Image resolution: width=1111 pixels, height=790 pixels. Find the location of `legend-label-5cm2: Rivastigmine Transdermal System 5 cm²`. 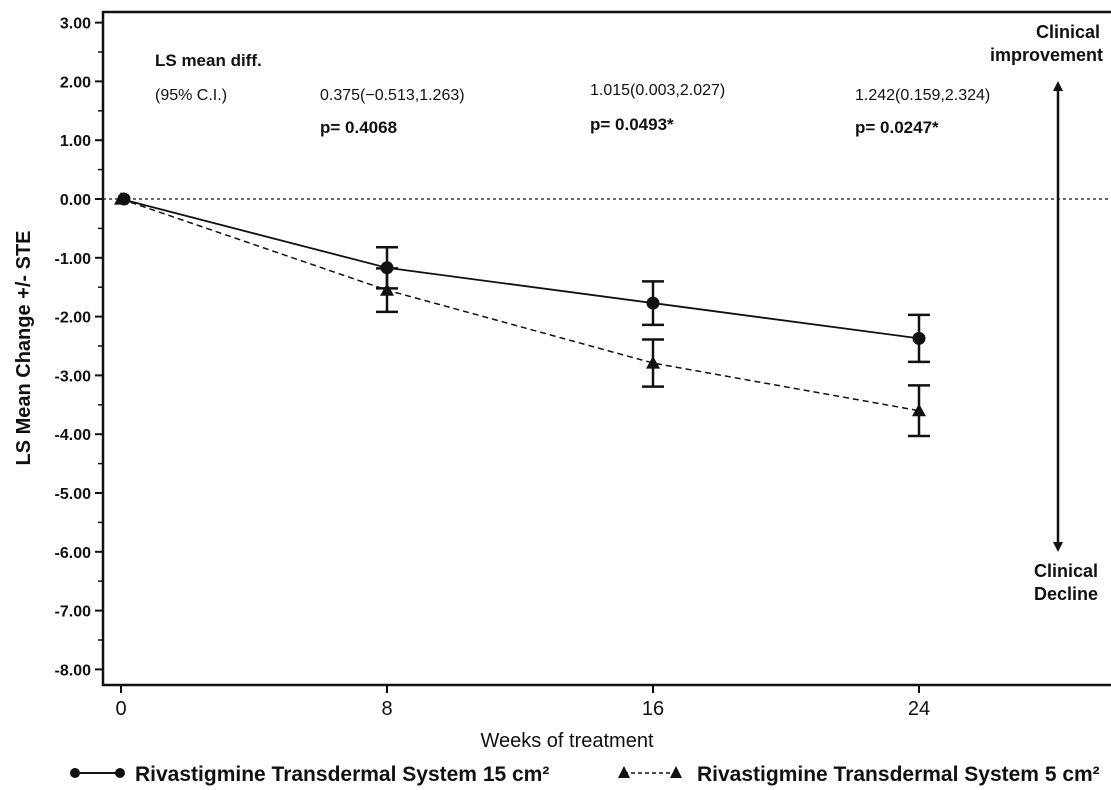

legend-label-5cm2: Rivastigmine Transdermal System 5 cm² is located at coordinates (898, 774).